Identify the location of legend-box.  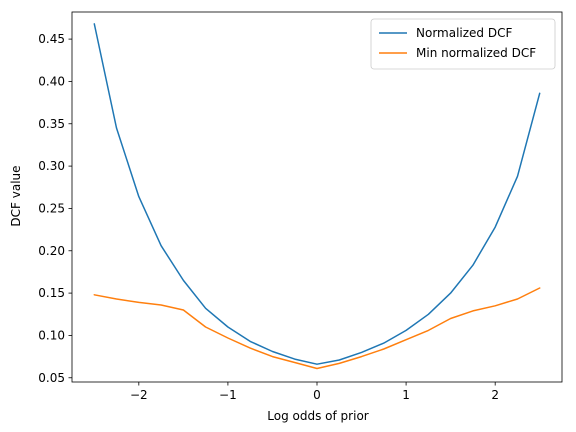
(463, 44).